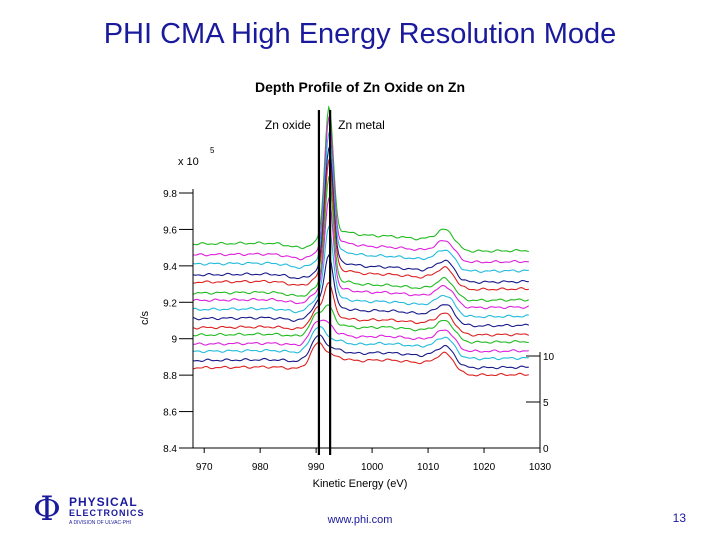  I want to click on y-tick-label: 8.4, so click(170, 449).